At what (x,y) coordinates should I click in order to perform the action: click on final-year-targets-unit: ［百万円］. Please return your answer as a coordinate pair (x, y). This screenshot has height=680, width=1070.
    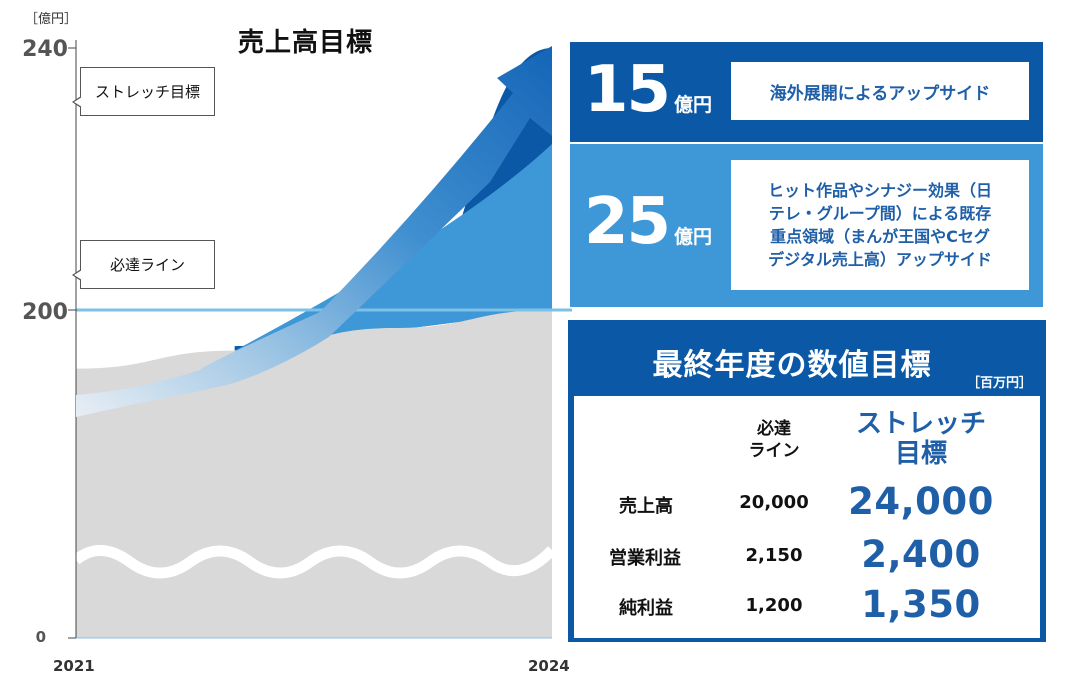
    Looking at the image, I should click on (999, 383).